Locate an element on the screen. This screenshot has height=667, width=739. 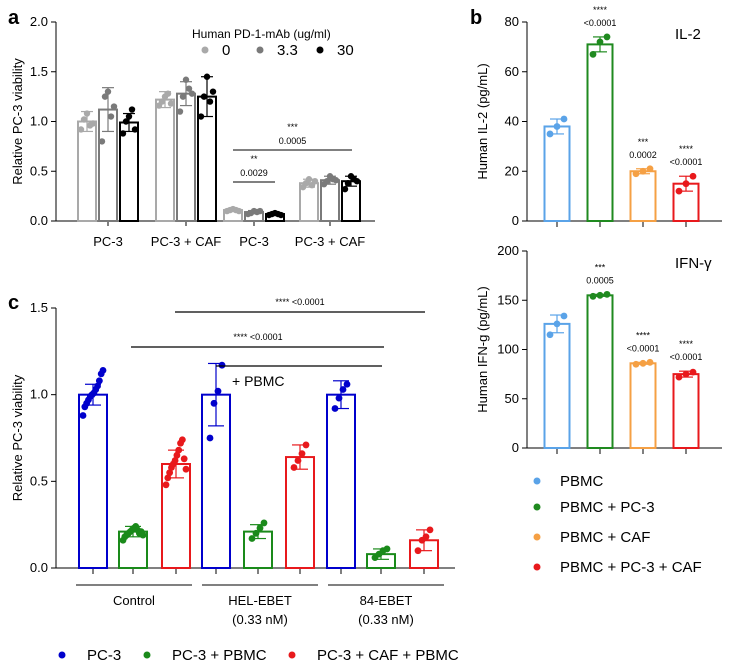
significance-stars: *** is located at coordinates (600, 267).